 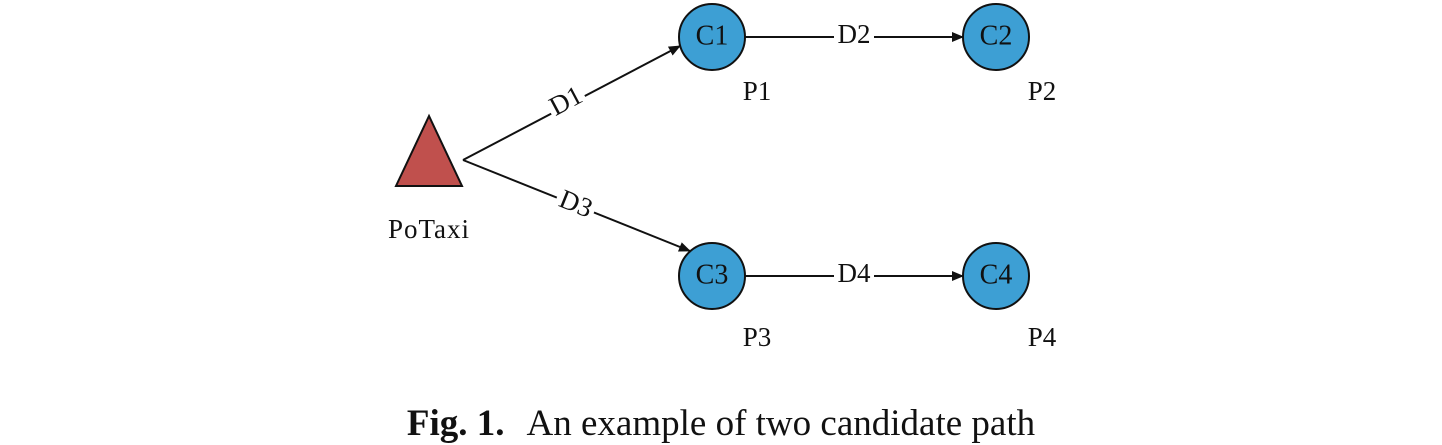 I want to click on node-label-c2: C2, so click(x=996, y=35).